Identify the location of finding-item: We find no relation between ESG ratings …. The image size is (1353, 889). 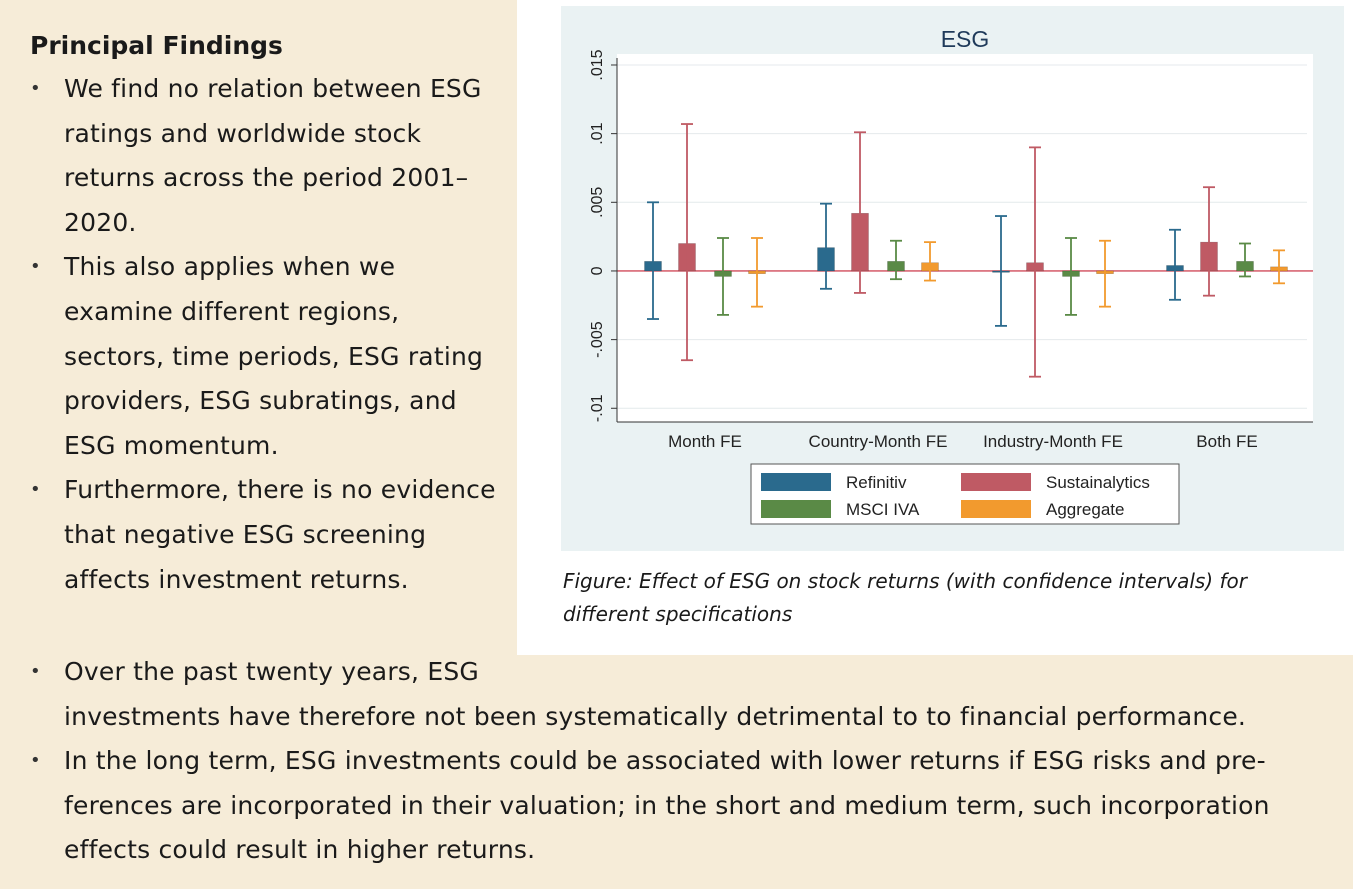
(265, 156).